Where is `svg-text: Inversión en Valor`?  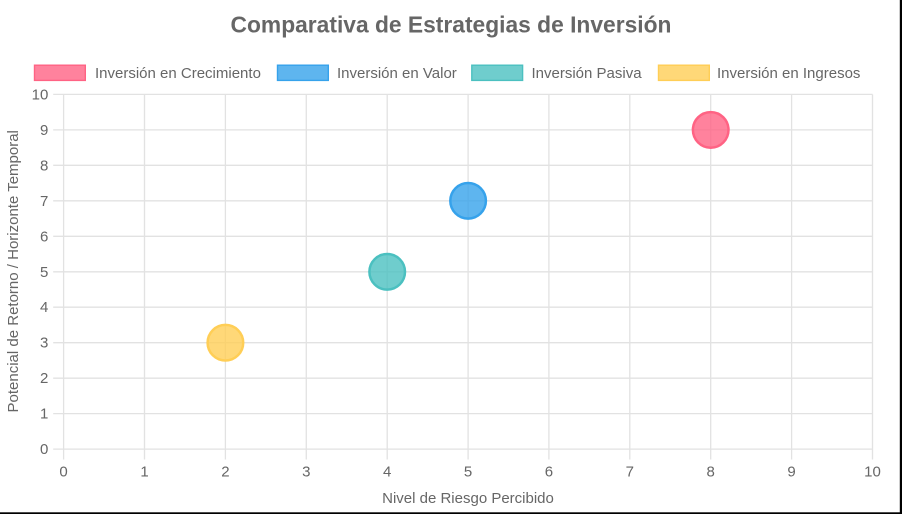 svg-text: Inversión en Valor is located at coordinates (397, 73).